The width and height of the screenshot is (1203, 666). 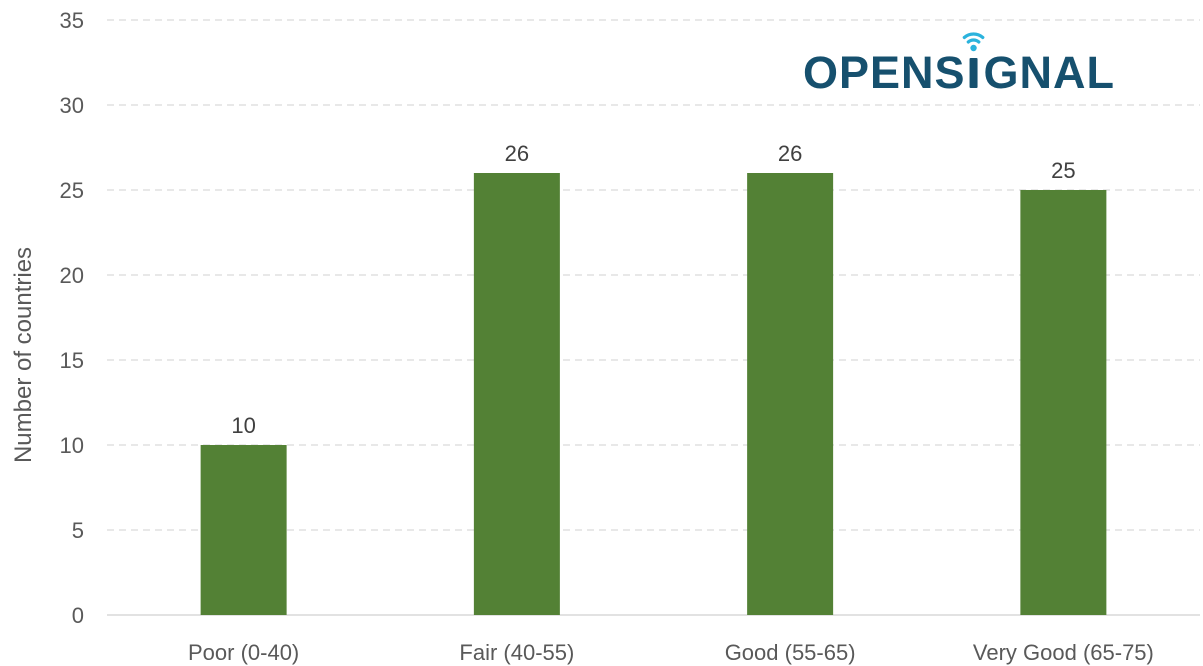 What do you see at coordinates (78, 615) in the screenshot?
I see `y-tick-label: 0` at bounding box center [78, 615].